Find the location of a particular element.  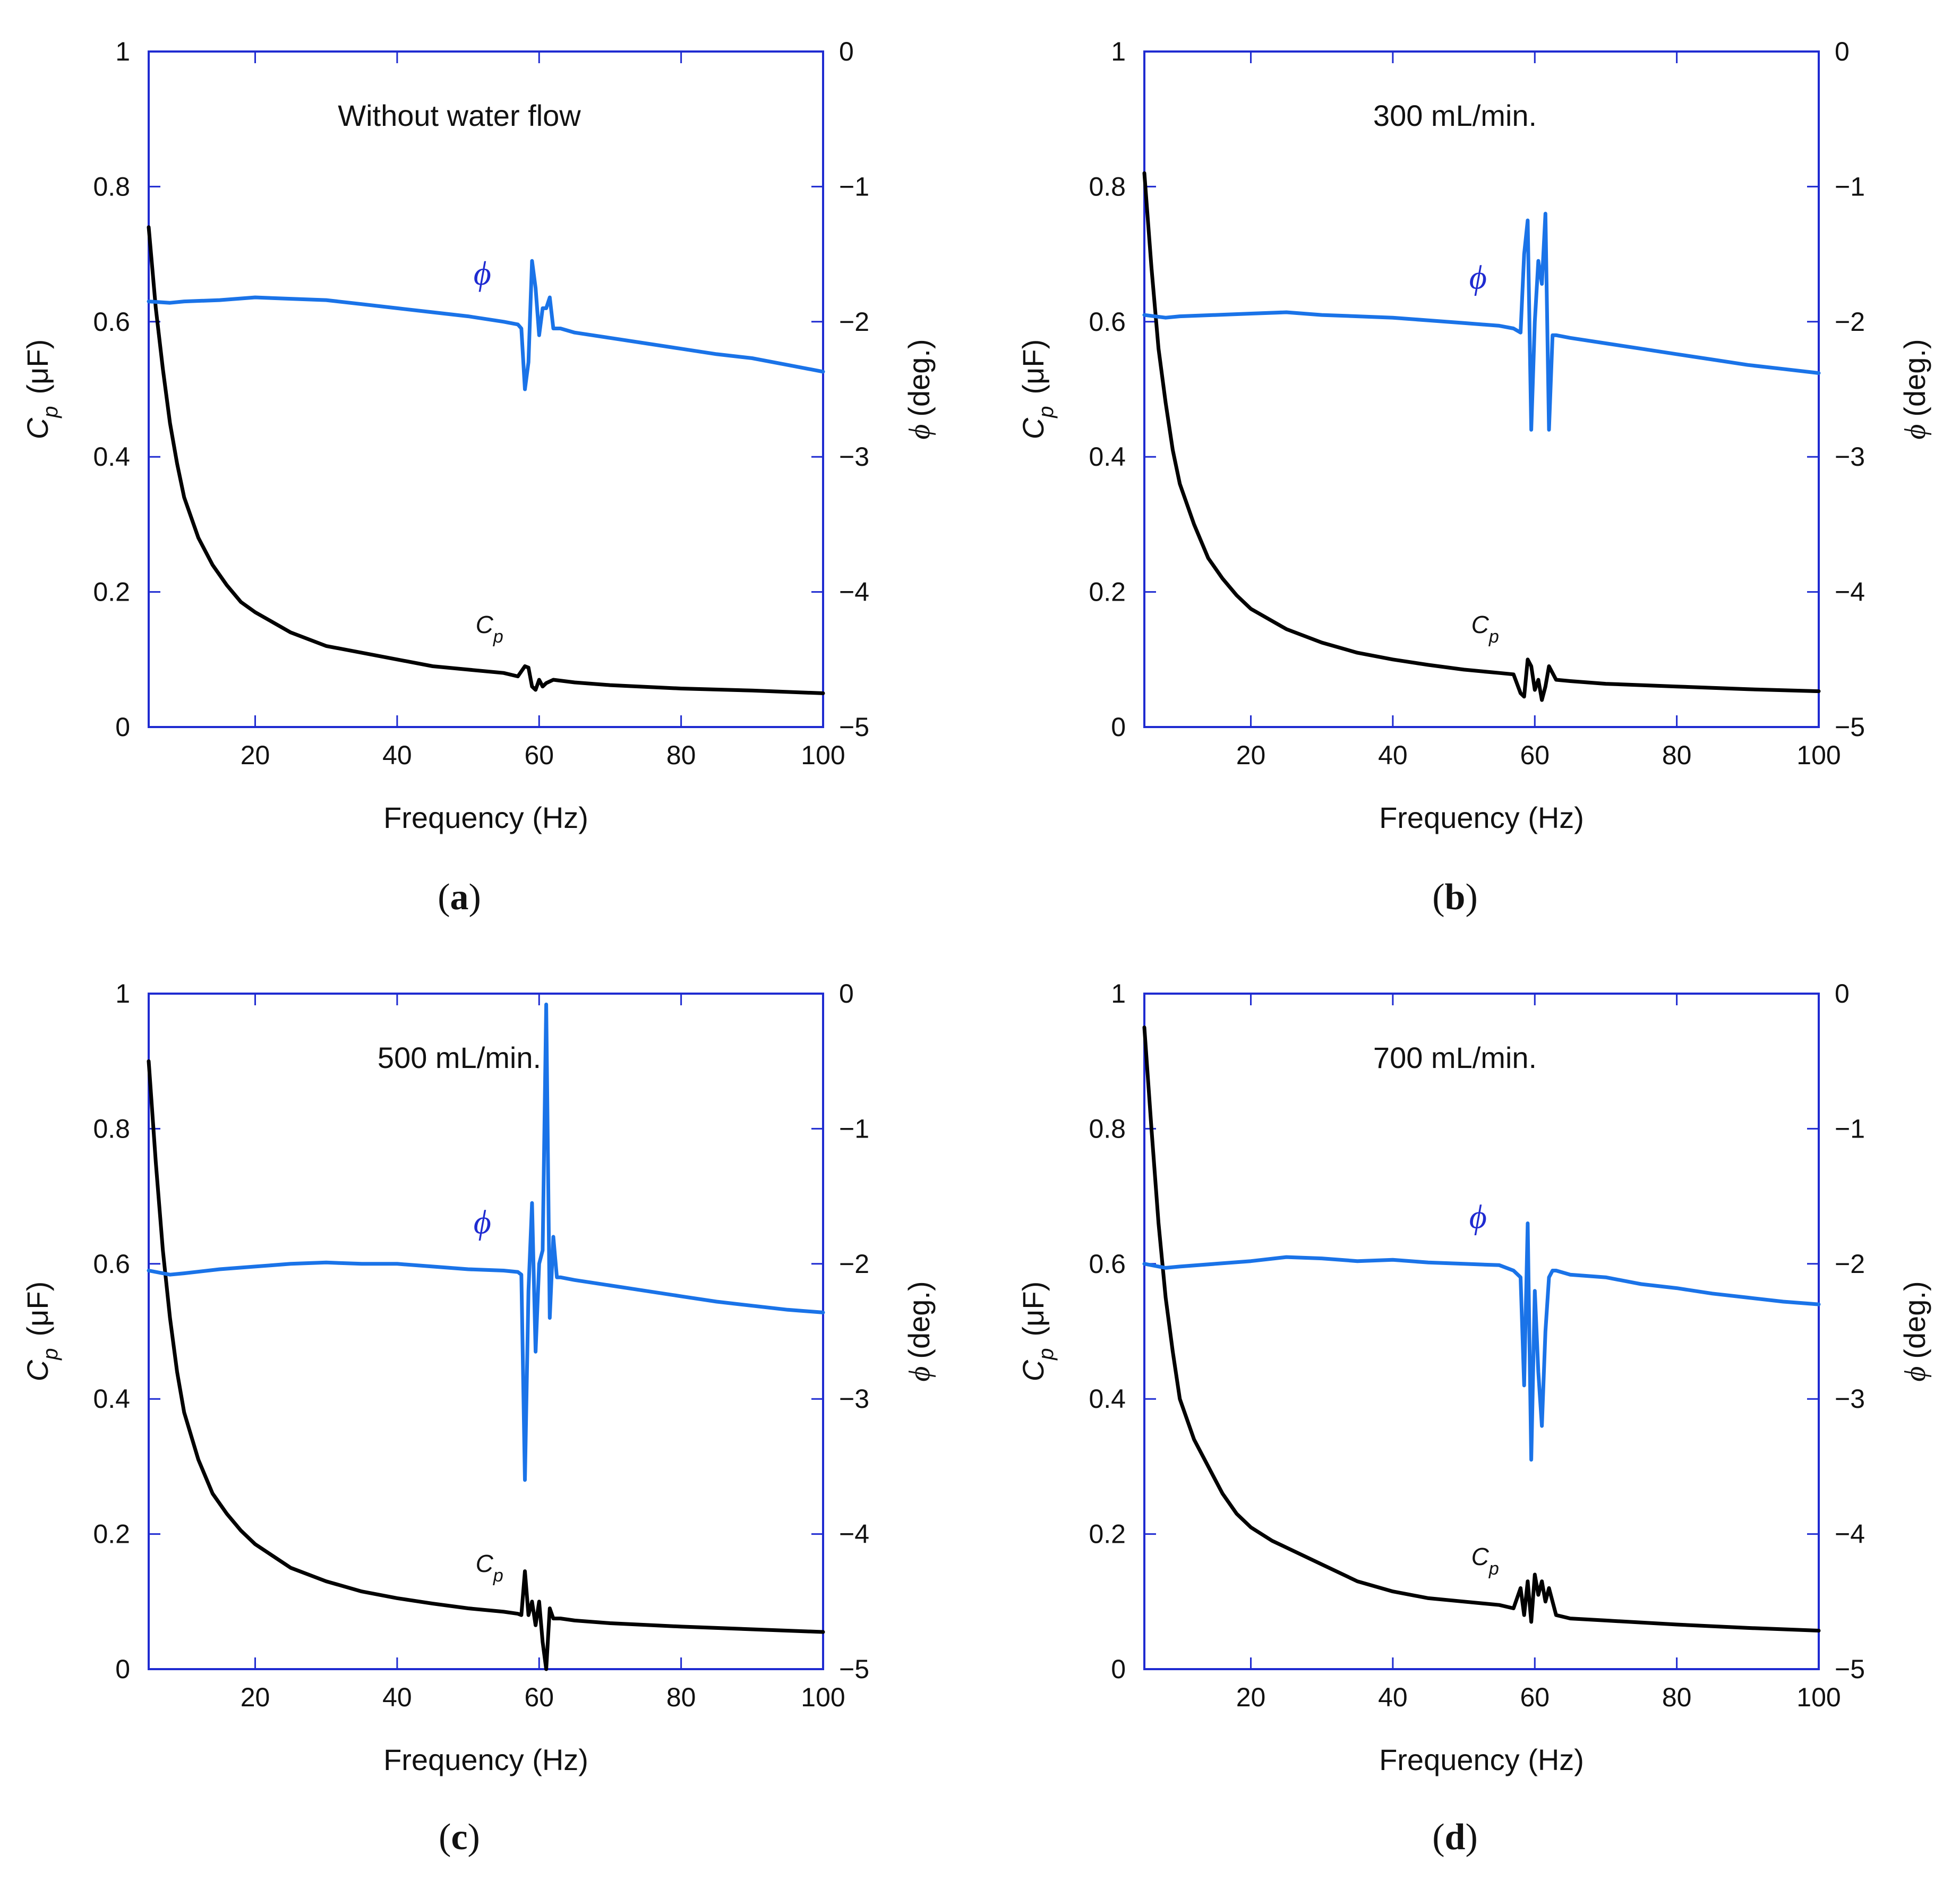

y-right-tick-label: −5 is located at coordinates (1850, 1669).